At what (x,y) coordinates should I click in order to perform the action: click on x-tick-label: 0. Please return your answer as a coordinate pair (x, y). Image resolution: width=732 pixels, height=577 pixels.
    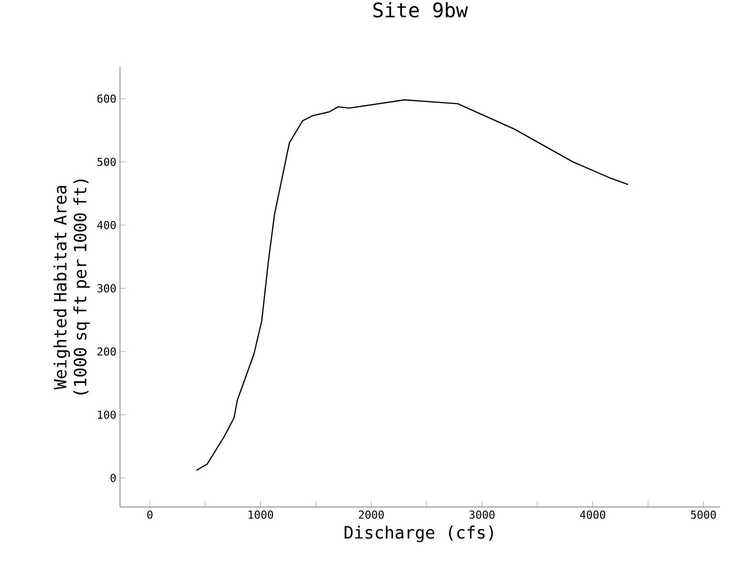
    Looking at the image, I should click on (149, 514).